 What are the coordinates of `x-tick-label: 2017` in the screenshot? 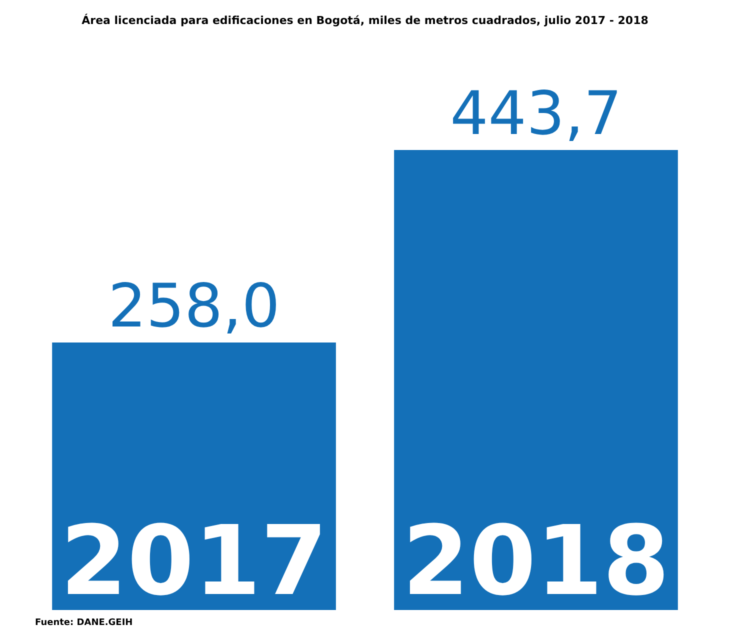 It's located at (194, 561).